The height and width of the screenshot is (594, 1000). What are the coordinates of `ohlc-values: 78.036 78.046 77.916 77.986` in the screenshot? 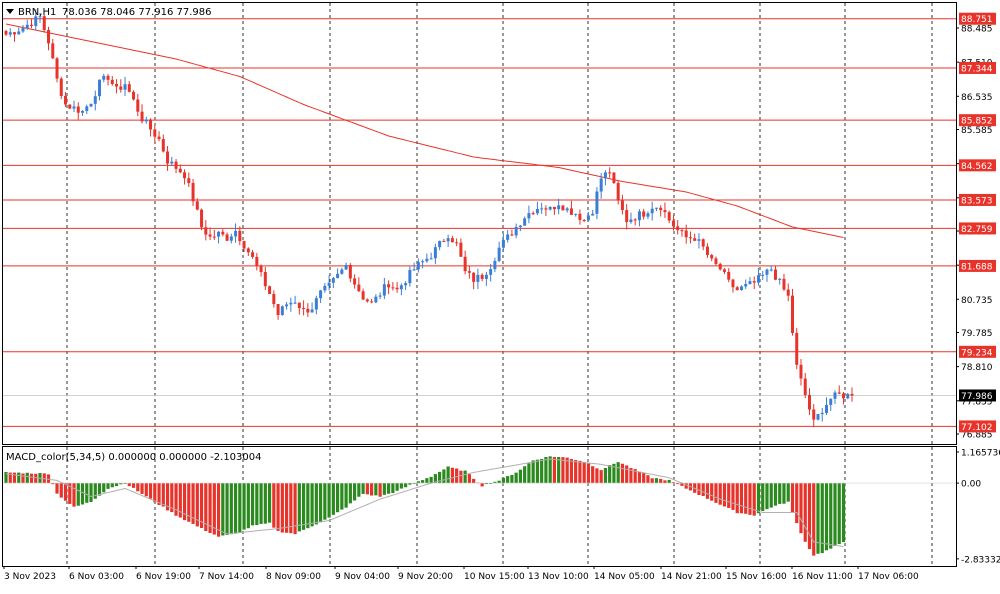 It's located at (137, 12).